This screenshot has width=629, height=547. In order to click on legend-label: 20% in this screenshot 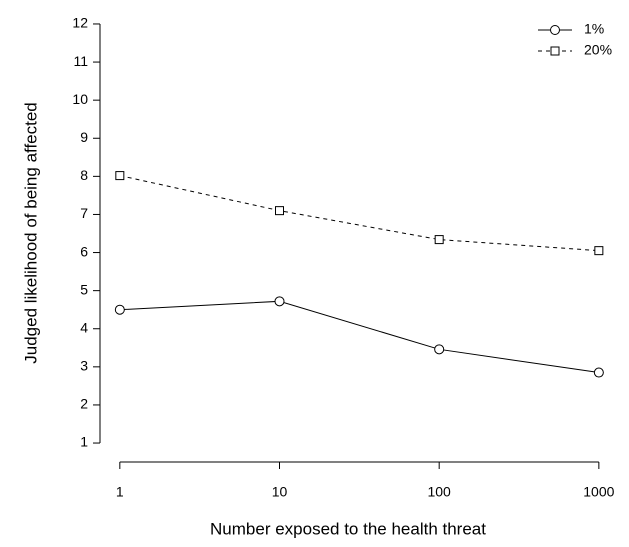, I will do `click(598, 50)`.